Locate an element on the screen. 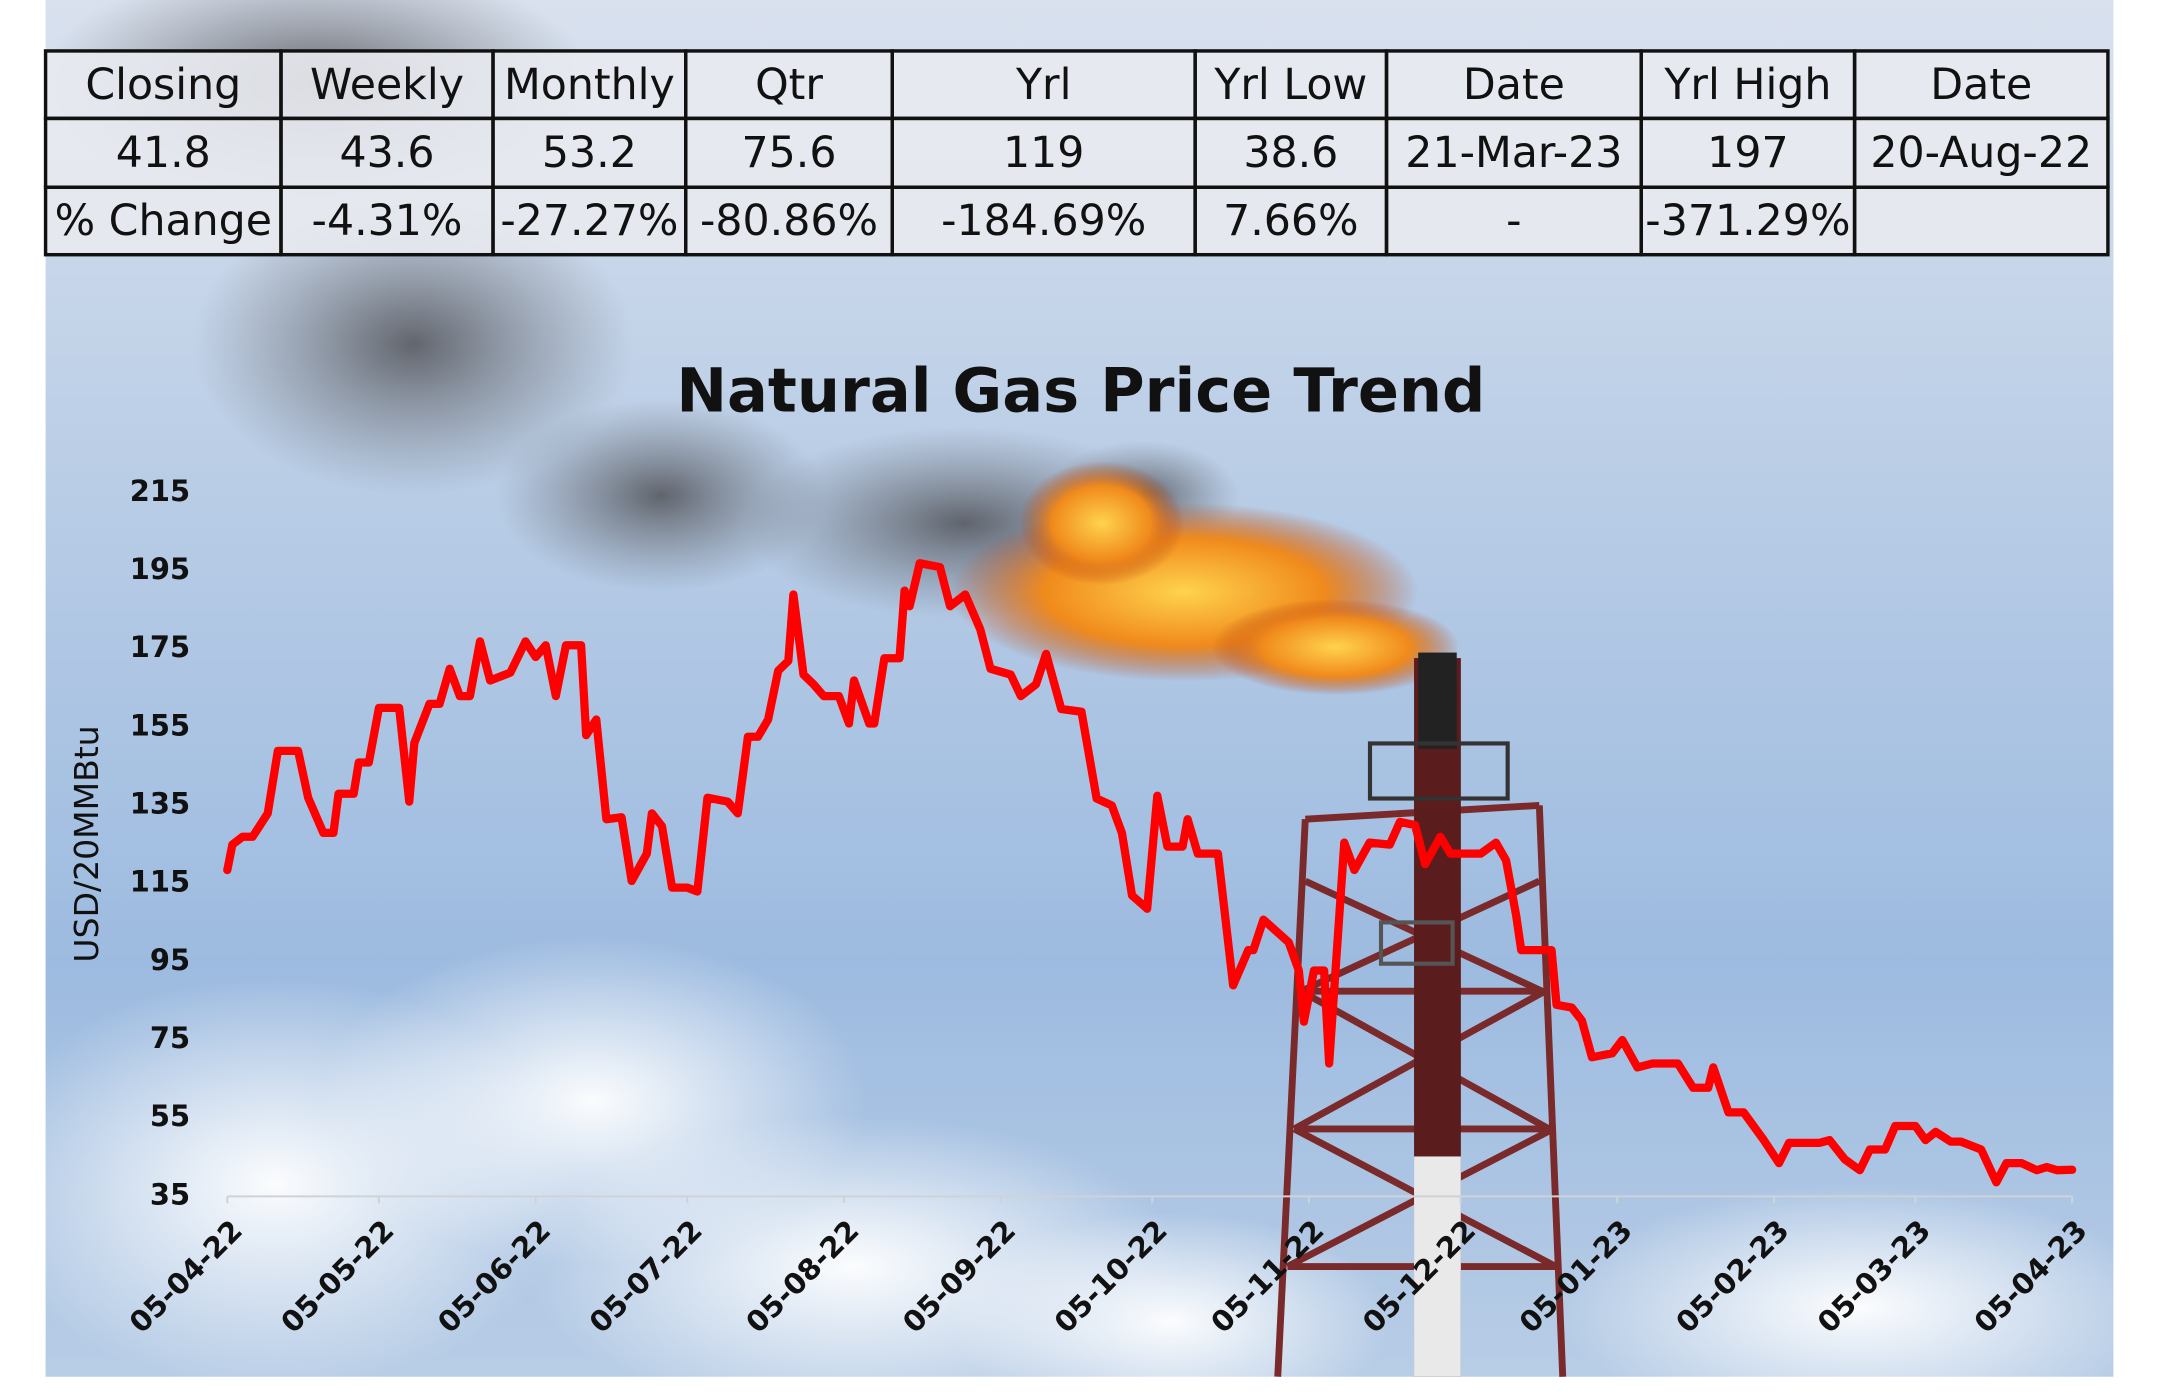 The image size is (2159, 1396). table-value: -184.69% is located at coordinates (1043, 221).